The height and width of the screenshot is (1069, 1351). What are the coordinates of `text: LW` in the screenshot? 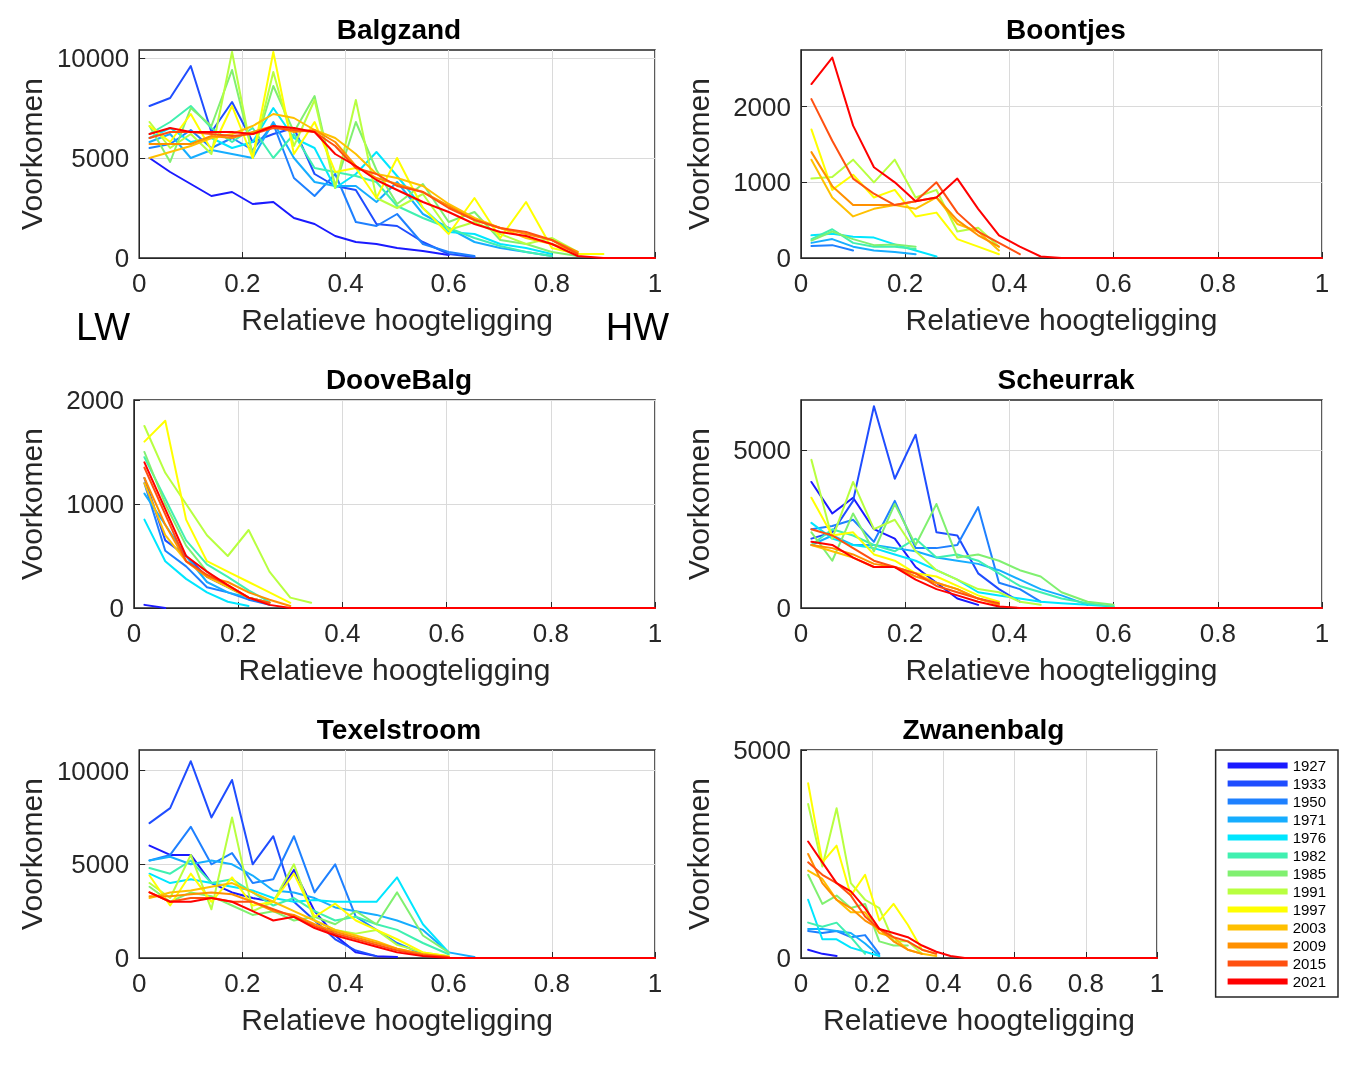 It's located at (103, 327).